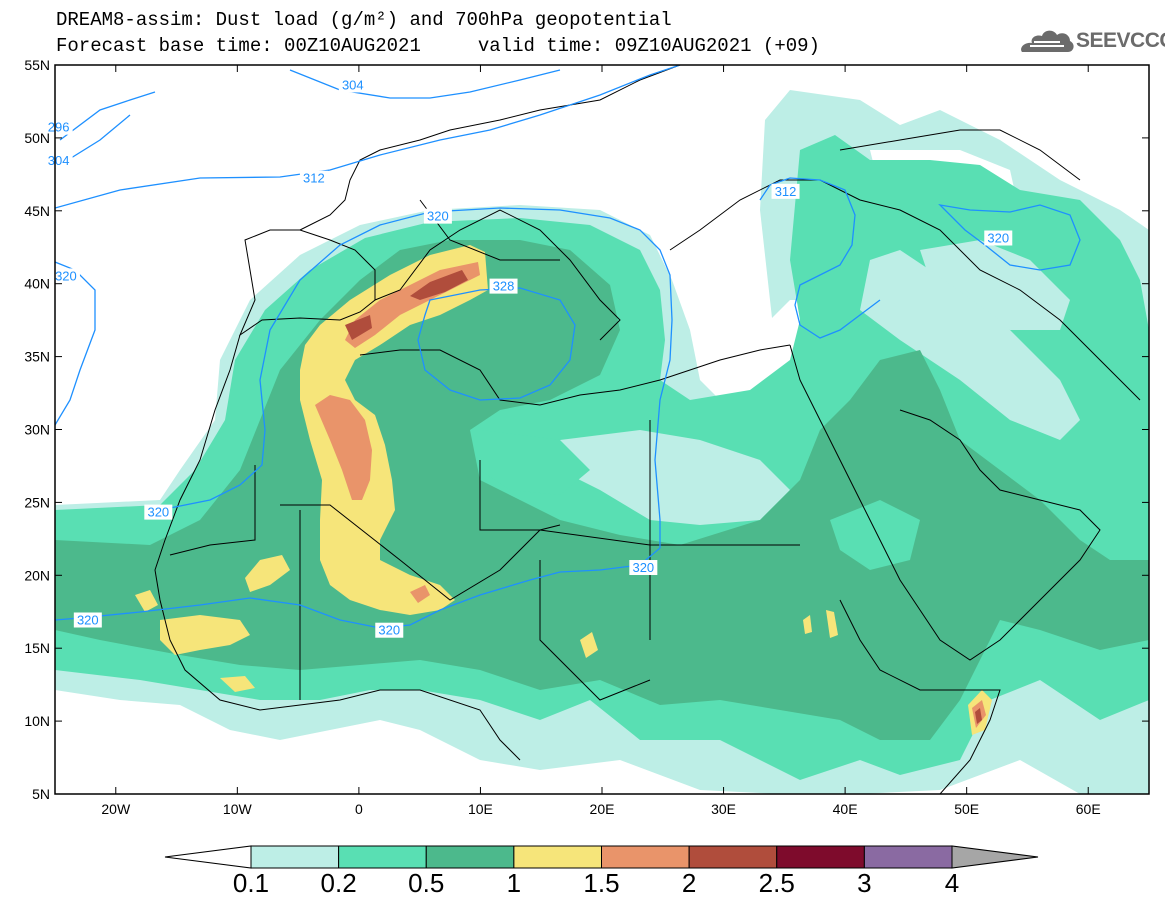 The image size is (1165, 907). I want to click on lat-tick-label: 55N, so click(37, 65).